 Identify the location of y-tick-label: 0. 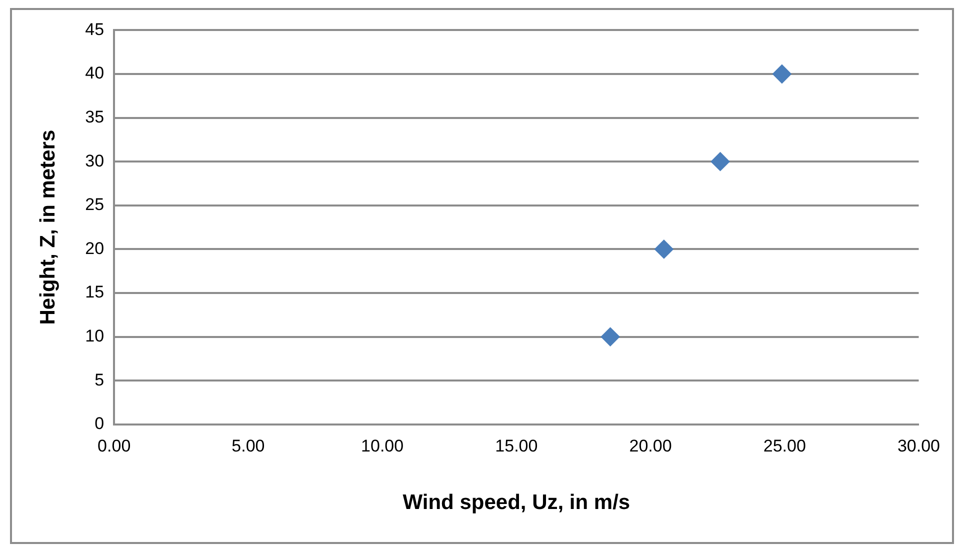
(99, 424).